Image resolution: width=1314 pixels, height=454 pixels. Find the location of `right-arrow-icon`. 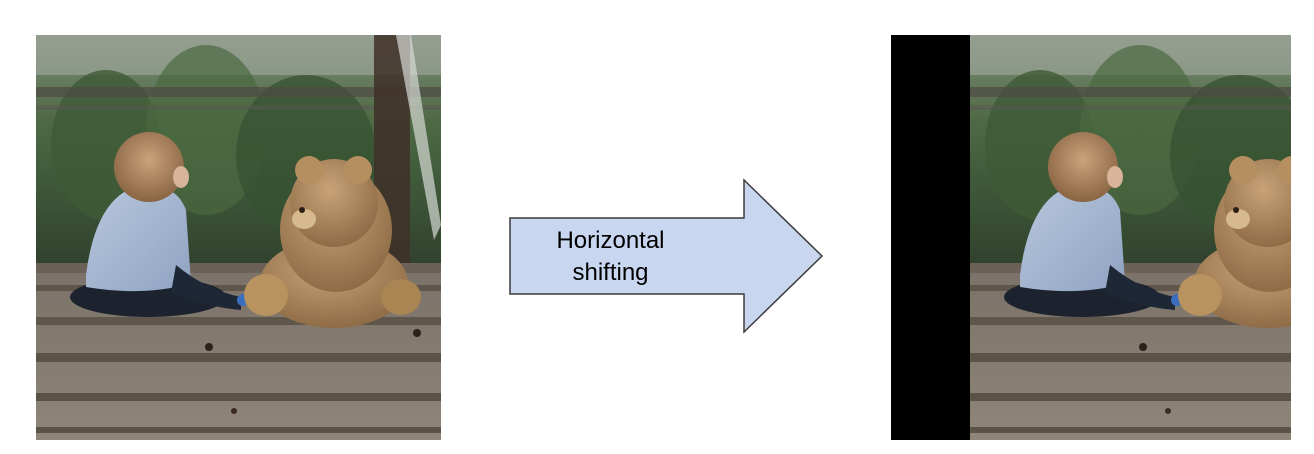

right-arrow-icon is located at coordinates (666, 256).